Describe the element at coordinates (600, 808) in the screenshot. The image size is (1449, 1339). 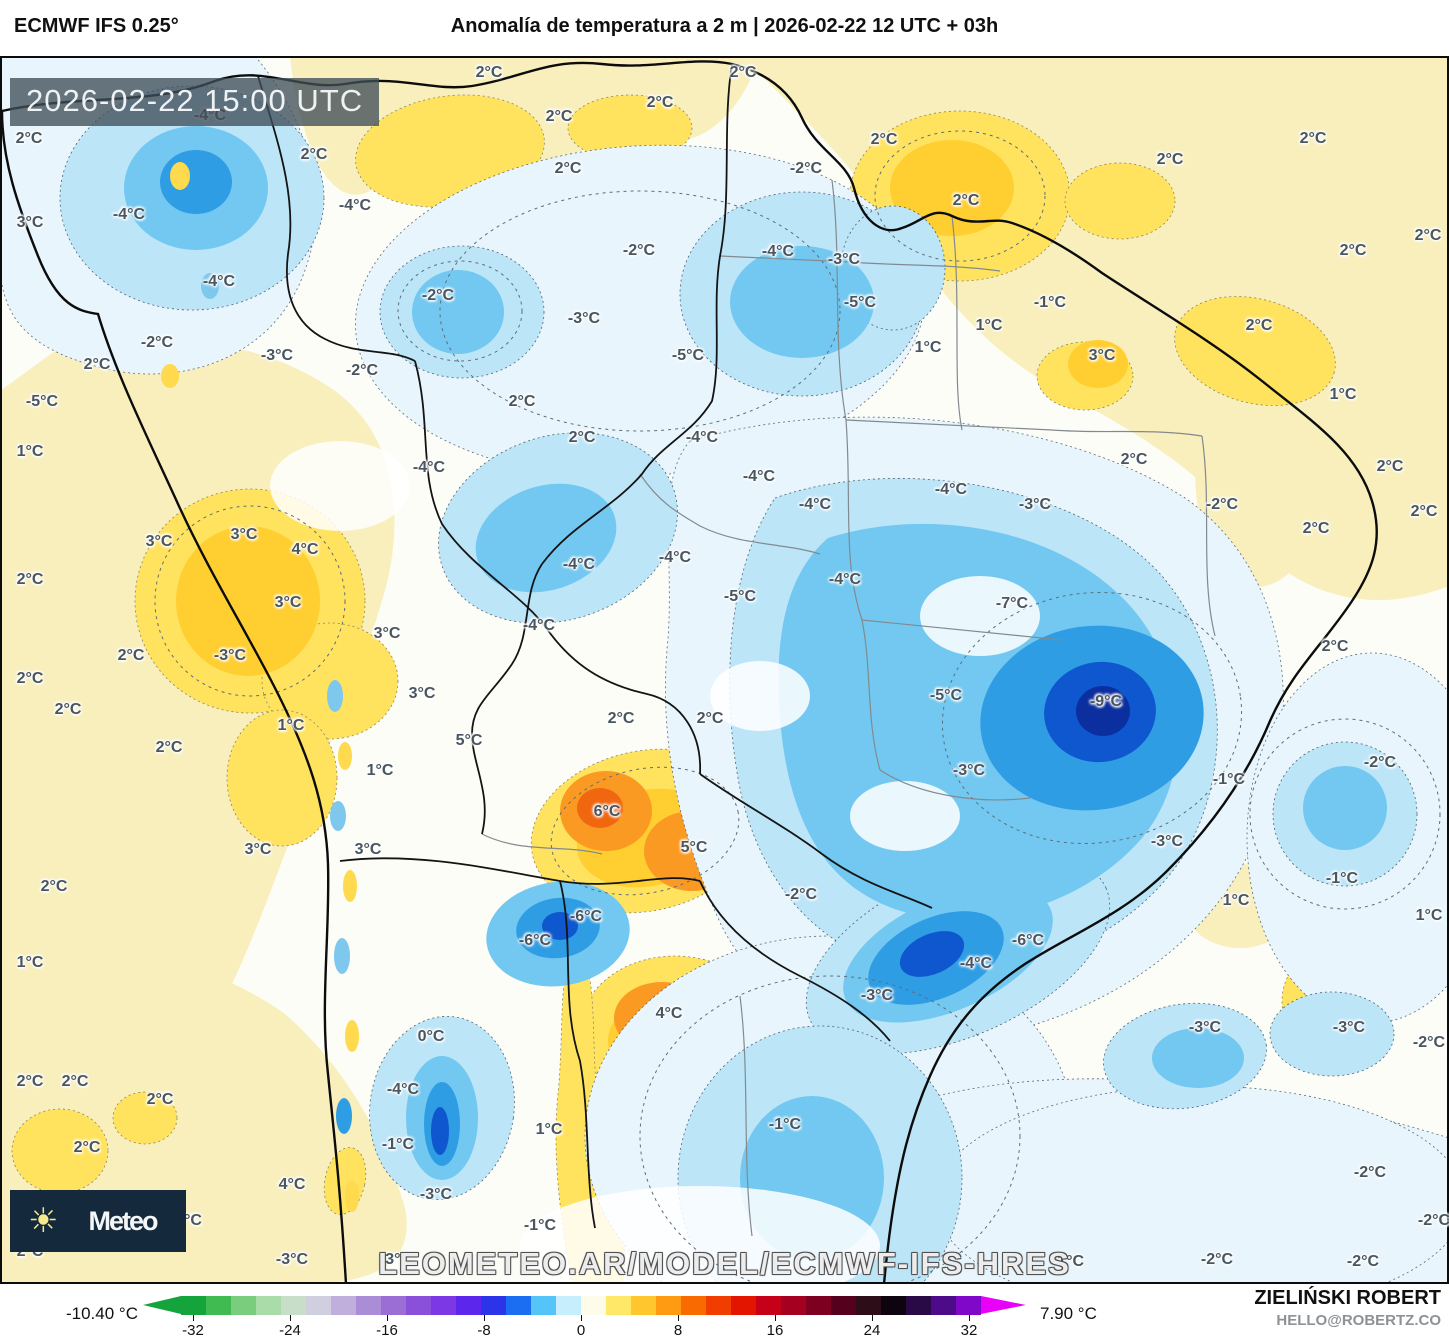
I see `warm-deep-orange-core` at that location.